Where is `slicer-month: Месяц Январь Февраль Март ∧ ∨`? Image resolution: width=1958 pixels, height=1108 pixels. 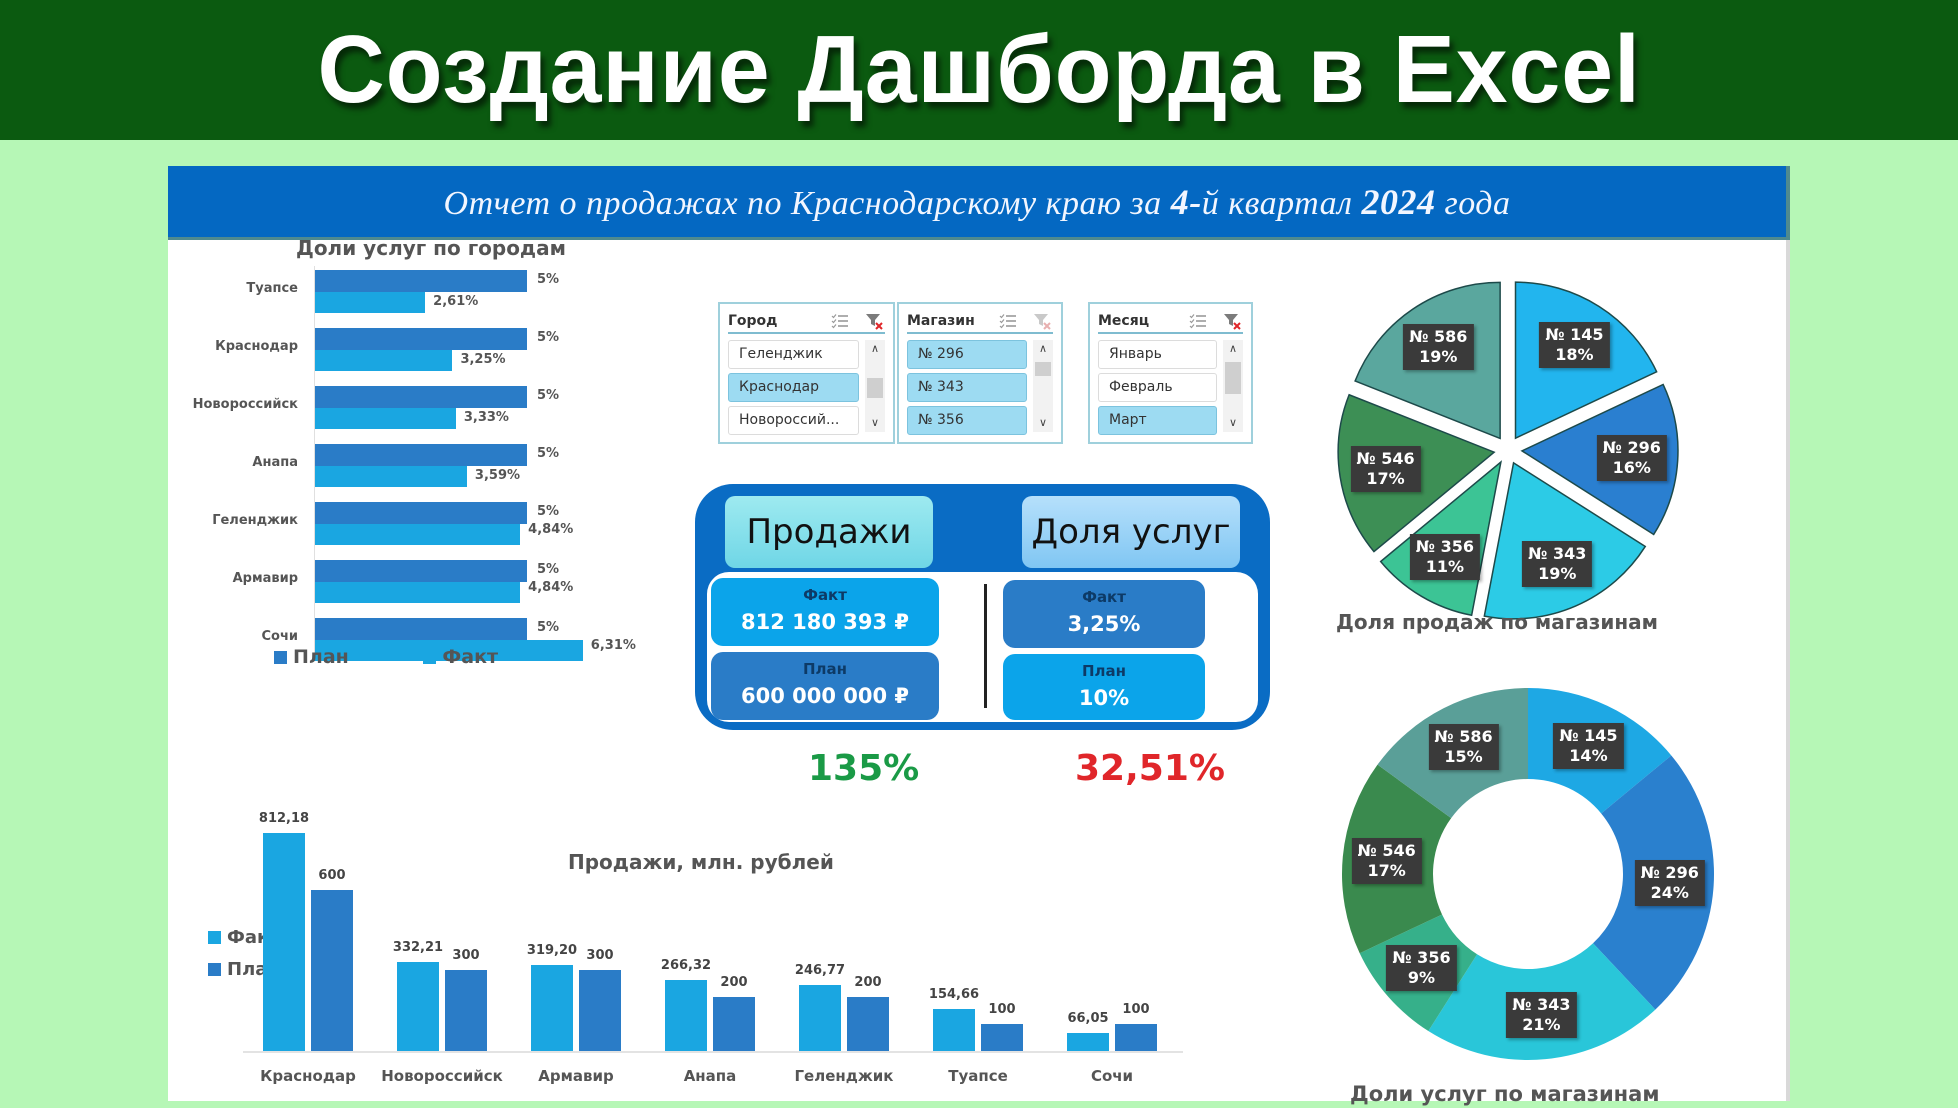 slicer-month: Месяц Январь Февраль Март ∧ ∨ is located at coordinates (1170, 373).